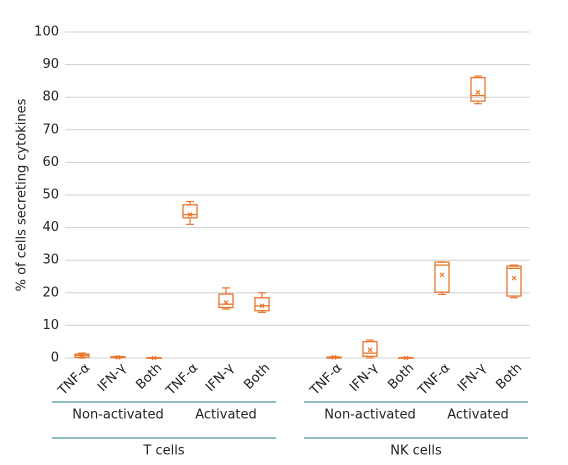 This screenshot has height=465, width=568. What do you see at coordinates (50, 227) in the screenshot?
I see `y-tick-label: 40` at bounding box center [50, 227].